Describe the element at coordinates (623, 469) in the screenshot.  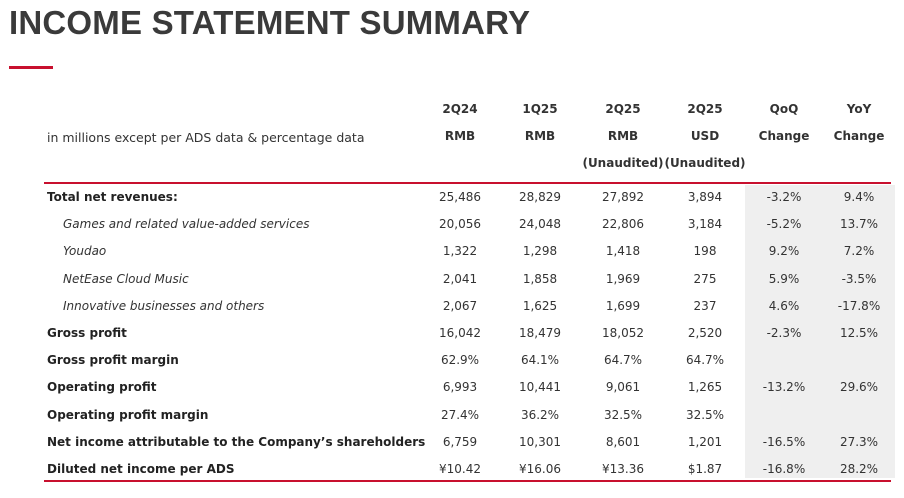
I see `table-cell: ¥13.36` at that location.